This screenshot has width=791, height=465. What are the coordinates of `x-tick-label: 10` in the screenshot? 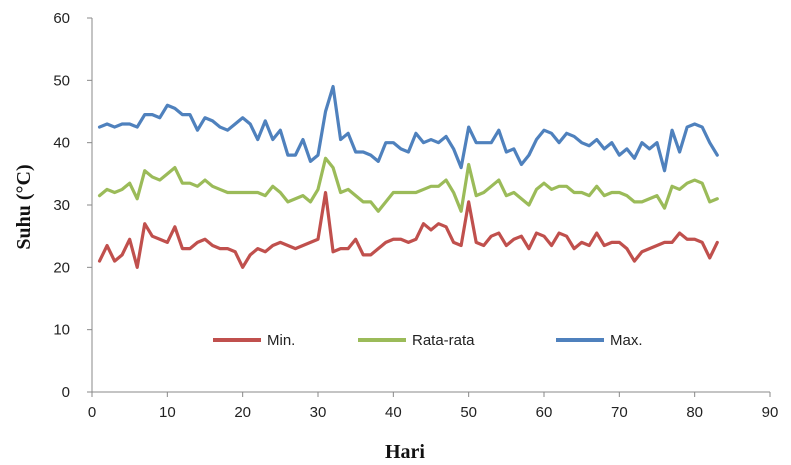 It's located at (167, 412).